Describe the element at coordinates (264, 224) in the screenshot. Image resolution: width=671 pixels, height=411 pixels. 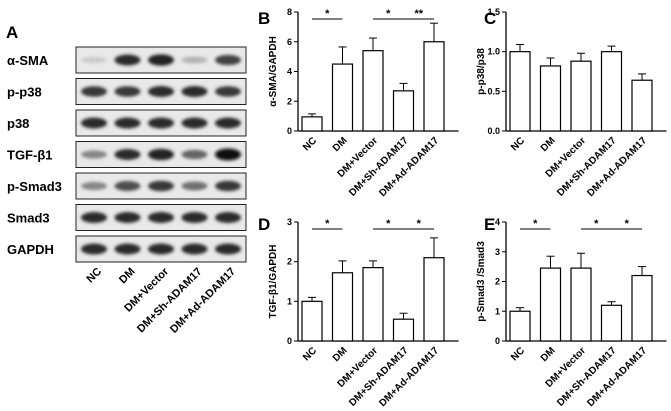
I see `panel-label: D` at that location.